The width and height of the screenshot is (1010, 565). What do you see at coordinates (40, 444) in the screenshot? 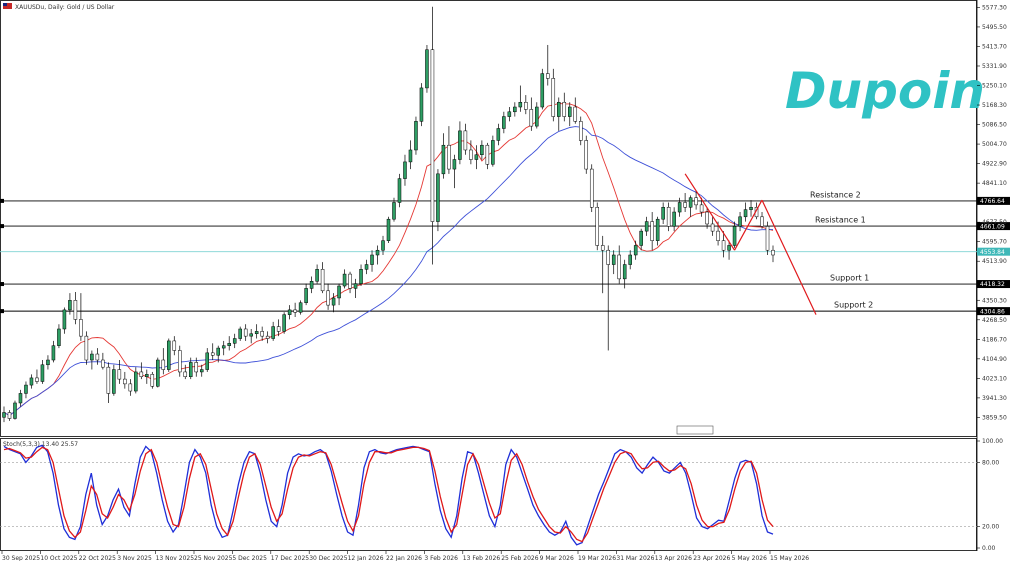
I see `stoch-title: Stoch(5,3,3) 13.40 25.57` at bounding box center [40, 444].